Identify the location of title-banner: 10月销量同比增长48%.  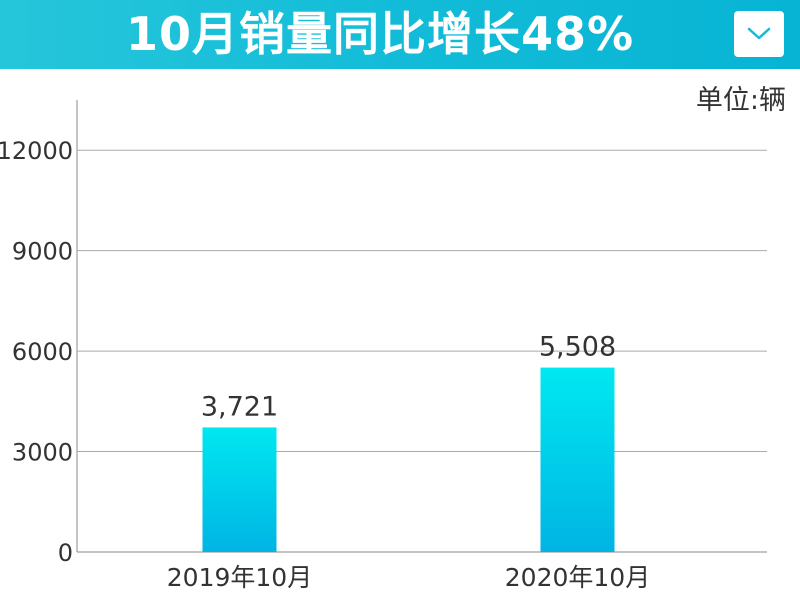
(400, 34).